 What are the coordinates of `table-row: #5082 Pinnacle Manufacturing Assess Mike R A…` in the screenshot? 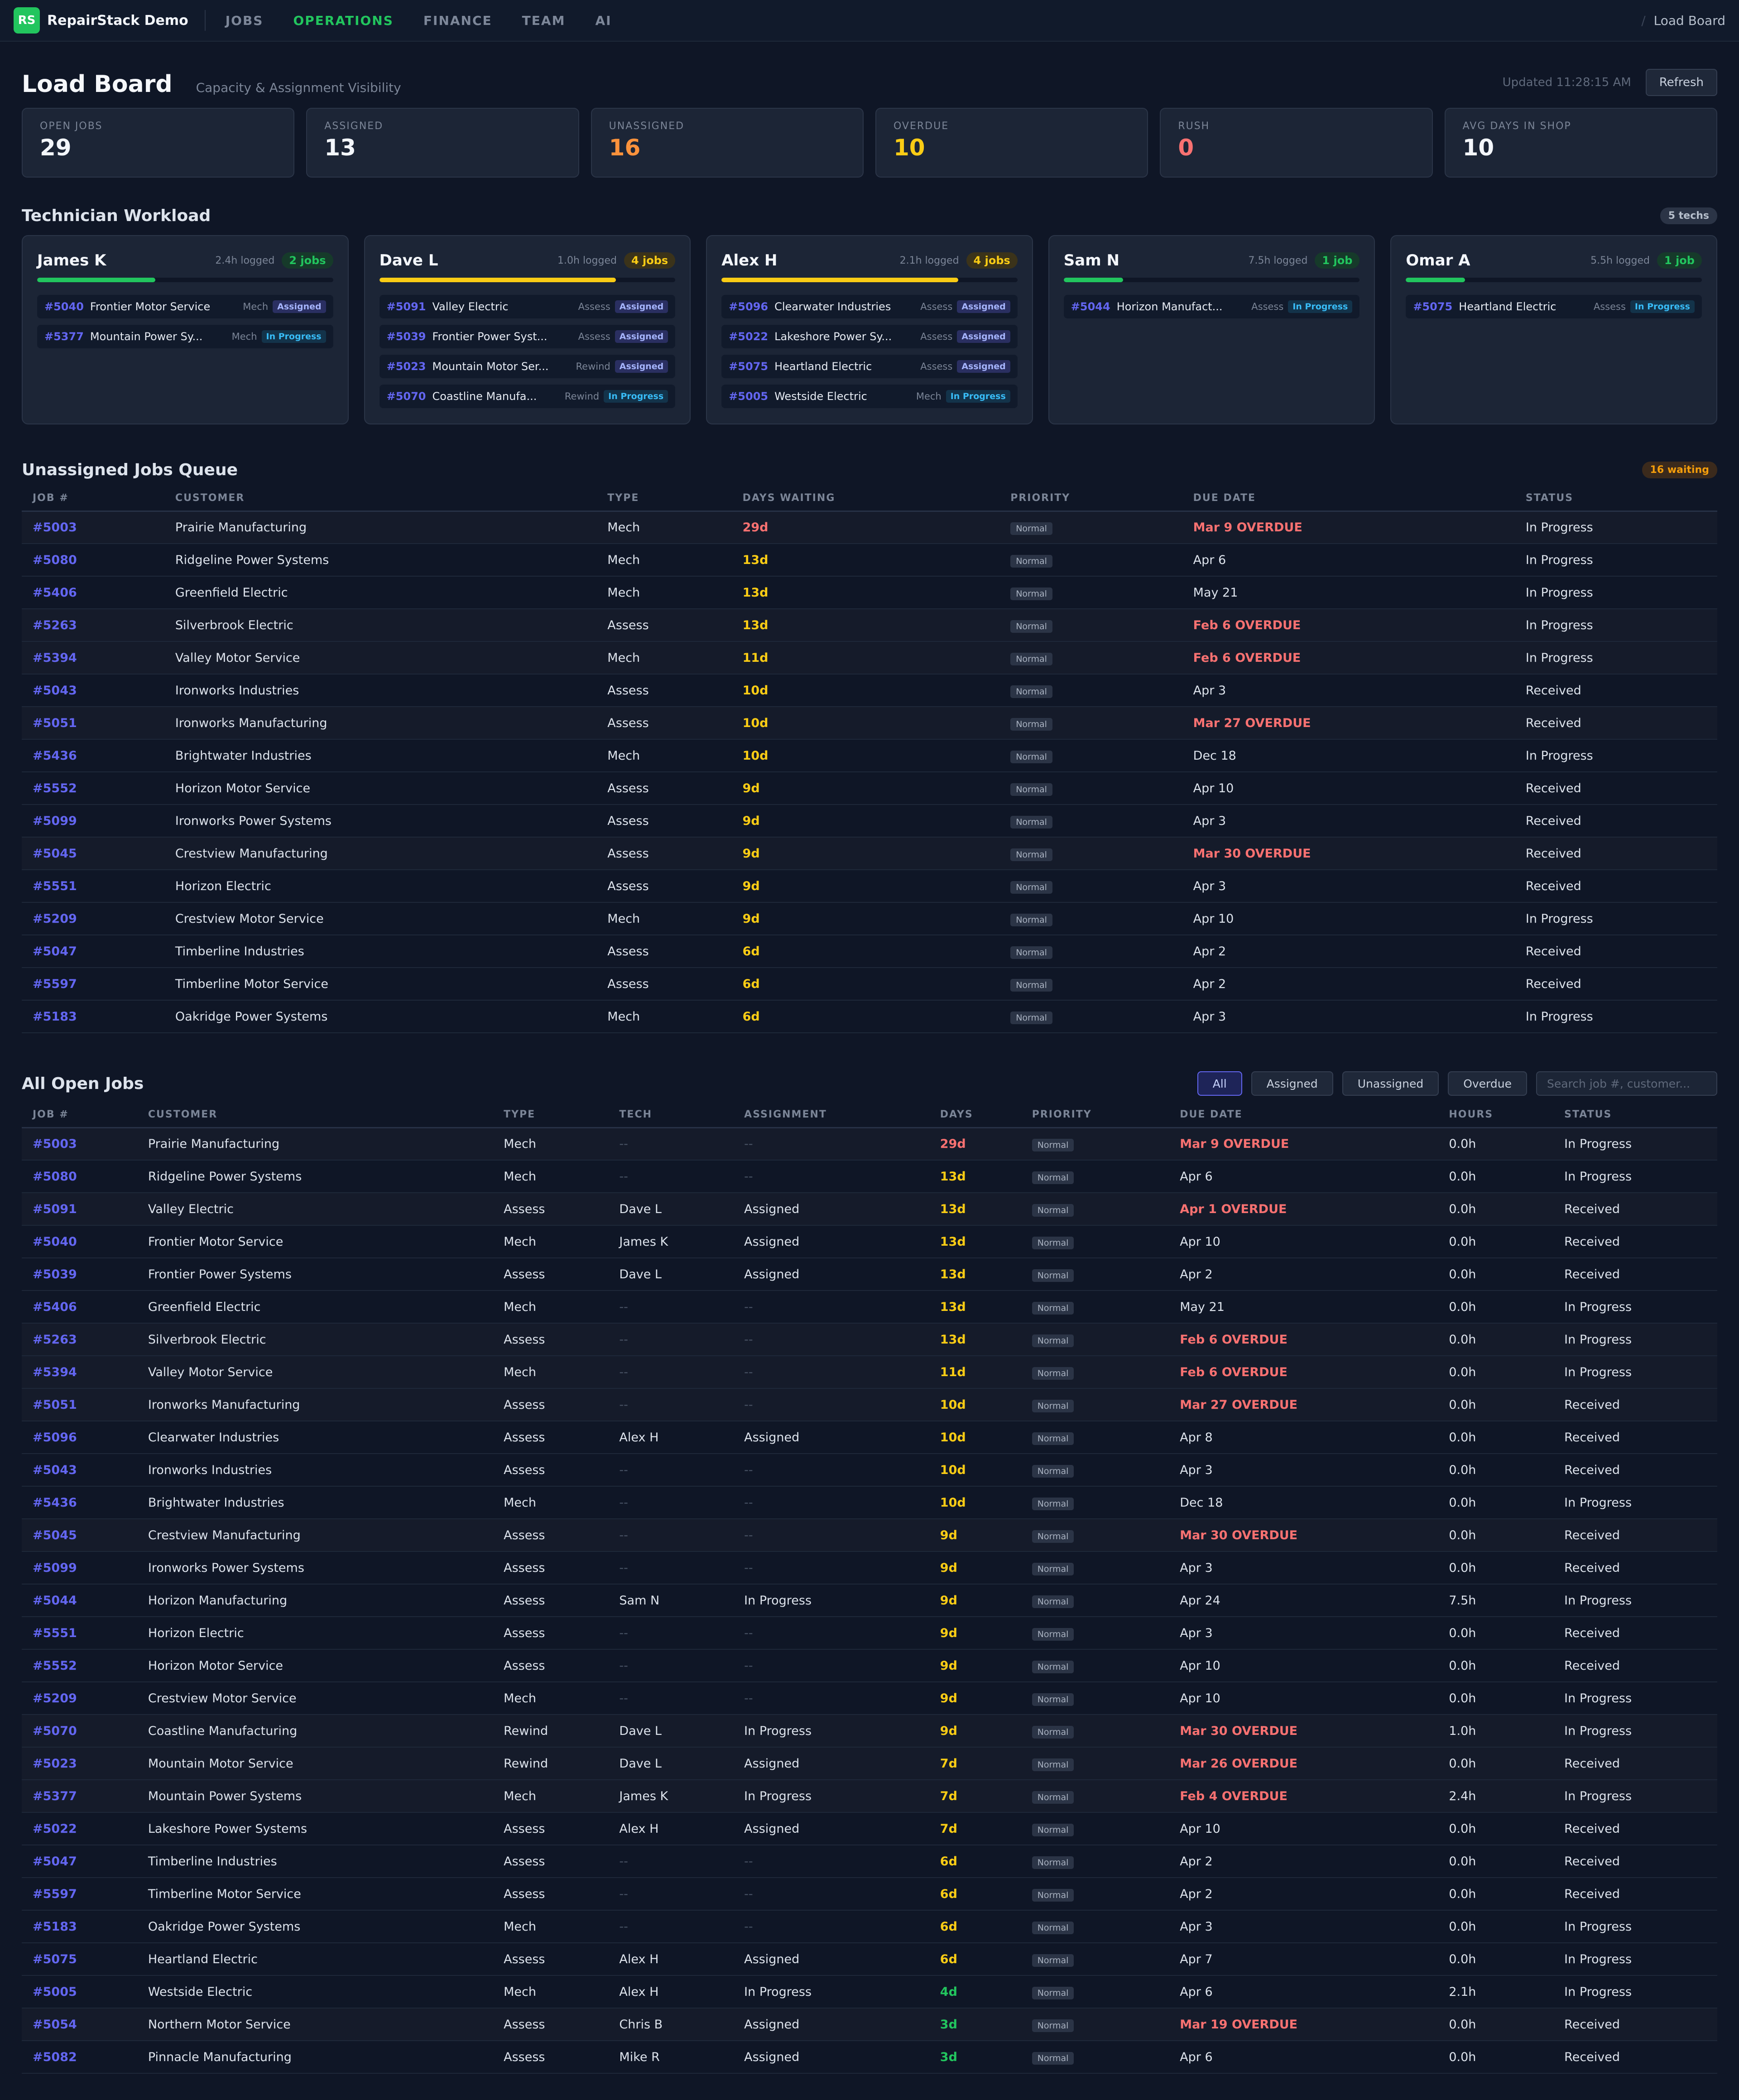 It's located at (869, 2057).